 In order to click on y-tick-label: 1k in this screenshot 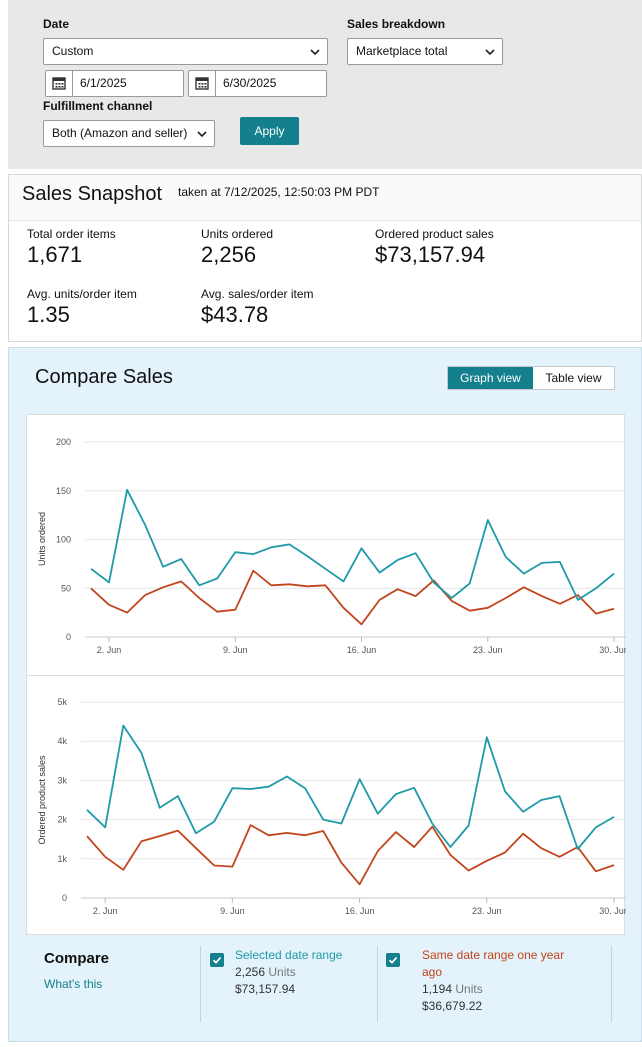, I will do `click(62, 859)`.